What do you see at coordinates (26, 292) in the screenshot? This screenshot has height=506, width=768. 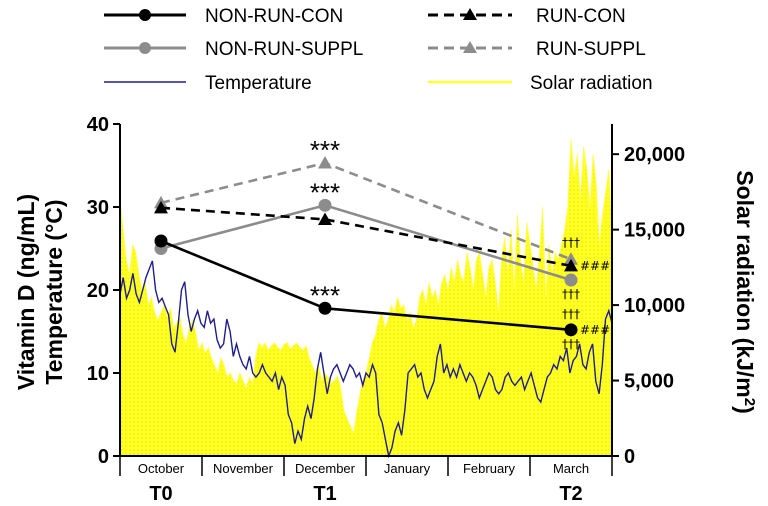 I see `y-left-title-line1: Vitamin D (ng/mL)` at bounding box center [26, 292].